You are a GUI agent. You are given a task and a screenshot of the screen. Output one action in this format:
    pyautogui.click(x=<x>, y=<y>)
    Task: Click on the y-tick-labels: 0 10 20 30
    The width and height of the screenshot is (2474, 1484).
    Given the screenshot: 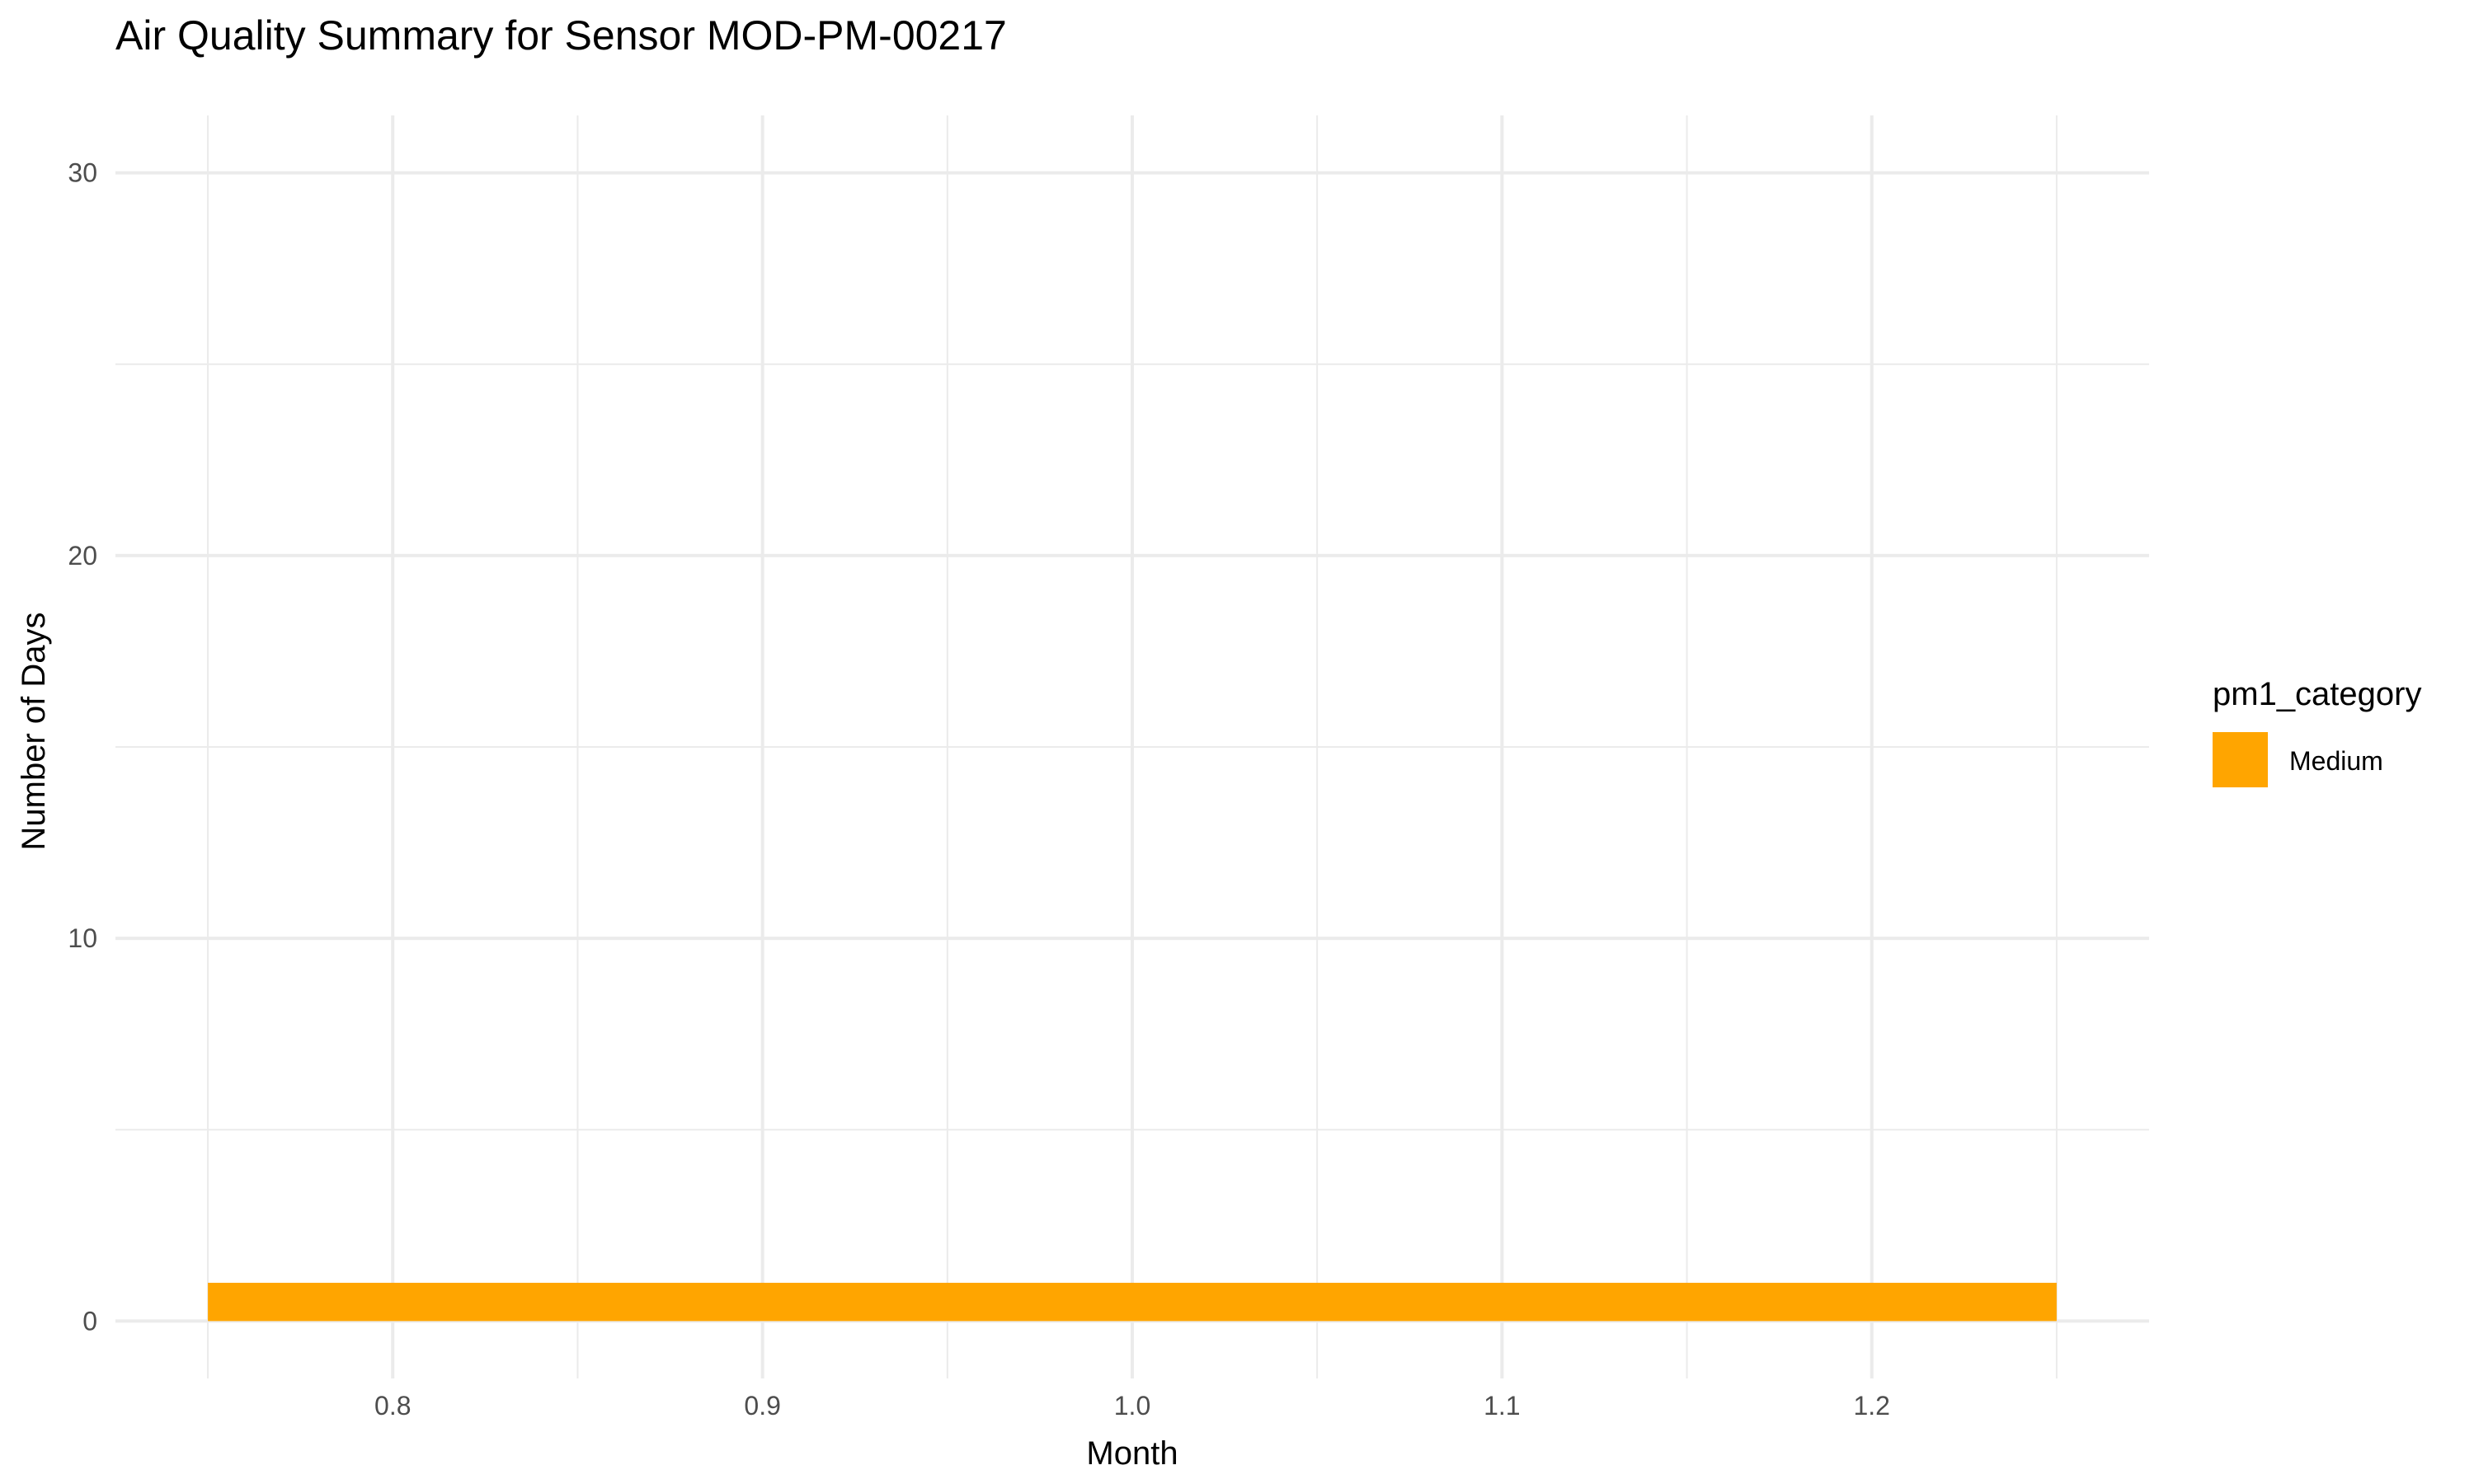 What is the action you would take?
    pyautogui.click(x=82, y=747)
    